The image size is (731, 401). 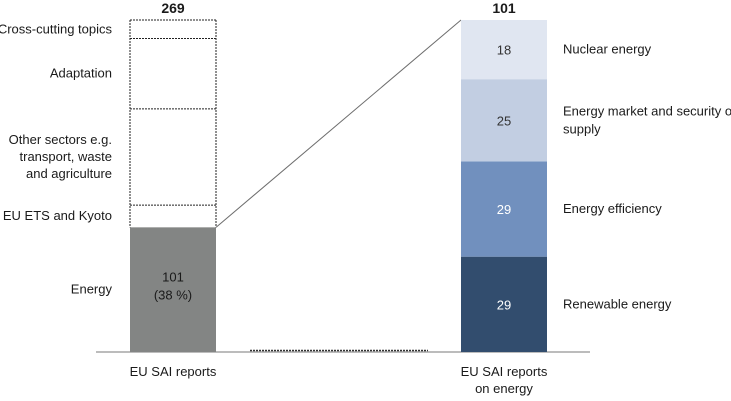 I want to click on right-category-label: Renewable energy, so click(x=617, y=303).